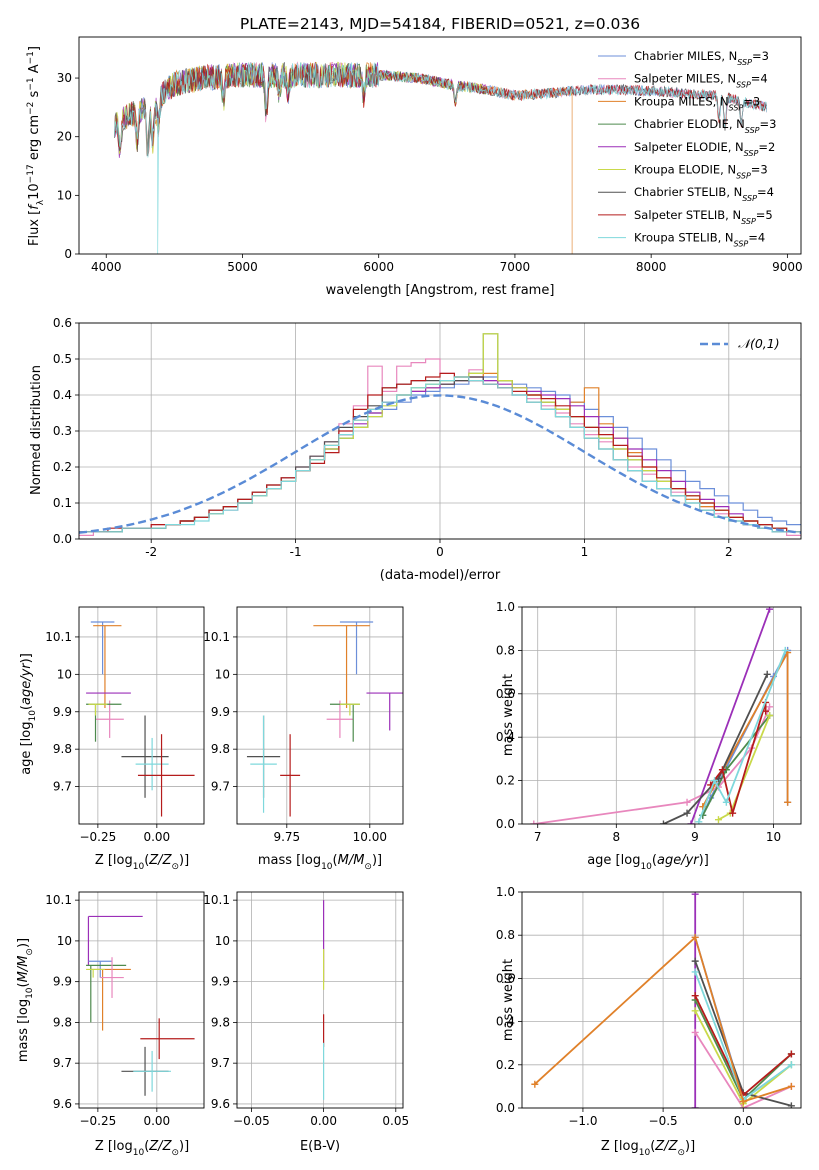  Describe the element at coordinates (701, 81) in the screenshot. I see `legend-entry-salpeter-miles: Salpeter MILES, NSSP=4` at that location.